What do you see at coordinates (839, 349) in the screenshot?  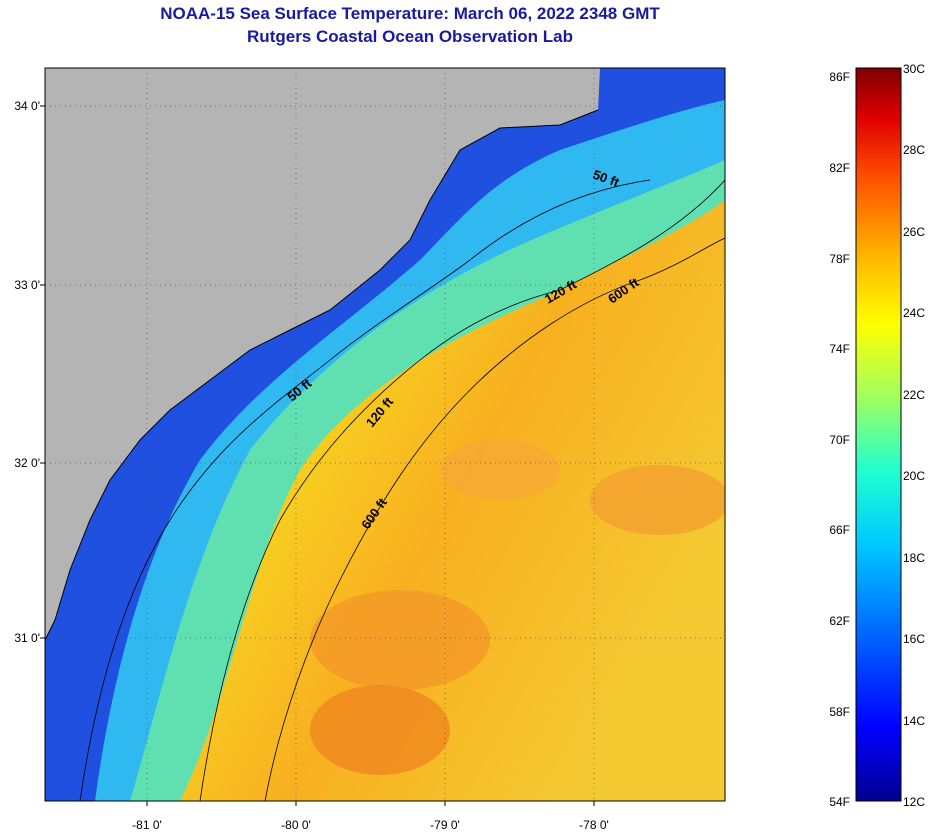 I see `colorbar-f-74: 74F` at bounding box center [839, 349].